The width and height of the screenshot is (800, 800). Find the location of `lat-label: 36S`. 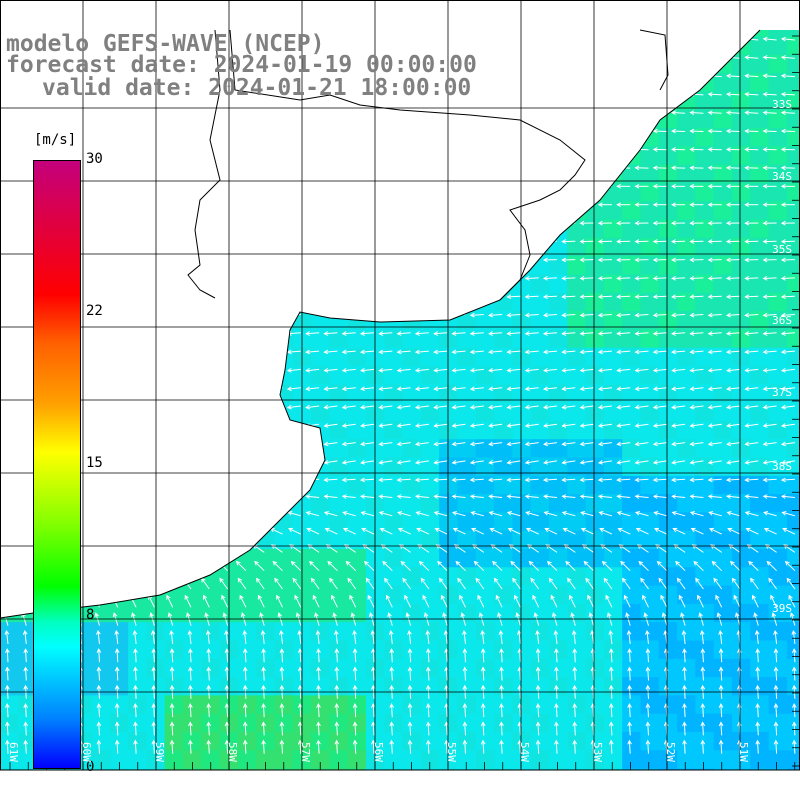

lat-label: 36S is located at coordinates (782, 320).